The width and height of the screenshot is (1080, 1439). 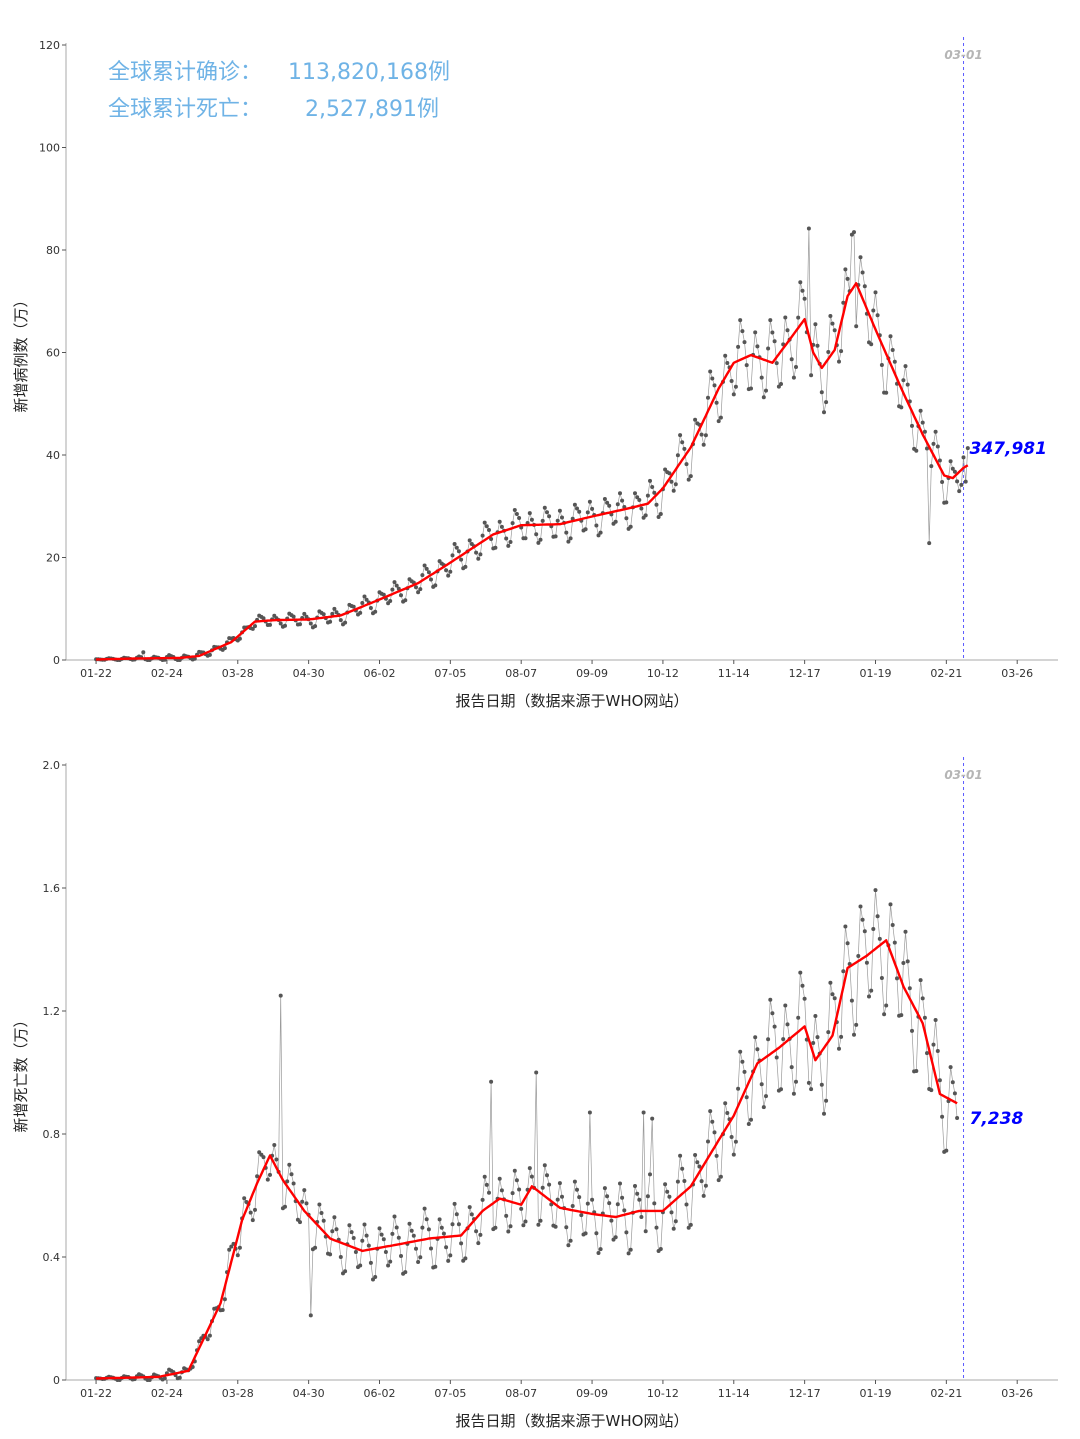 What do you see at coordinates (52, 1011) in the screenshot?
I see `y-tick-label: 1.2` at bounding box center [52, 1011].